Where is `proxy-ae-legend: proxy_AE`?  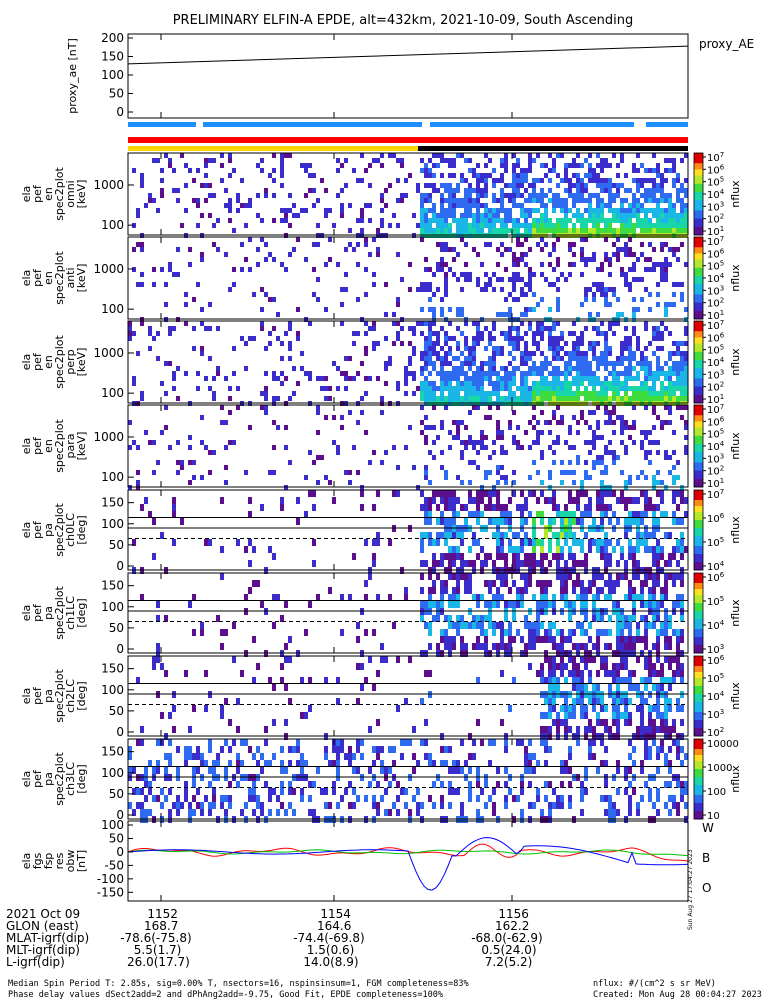
proxy-ae-legend: proxy_AE is located at coordinates (726, 44).